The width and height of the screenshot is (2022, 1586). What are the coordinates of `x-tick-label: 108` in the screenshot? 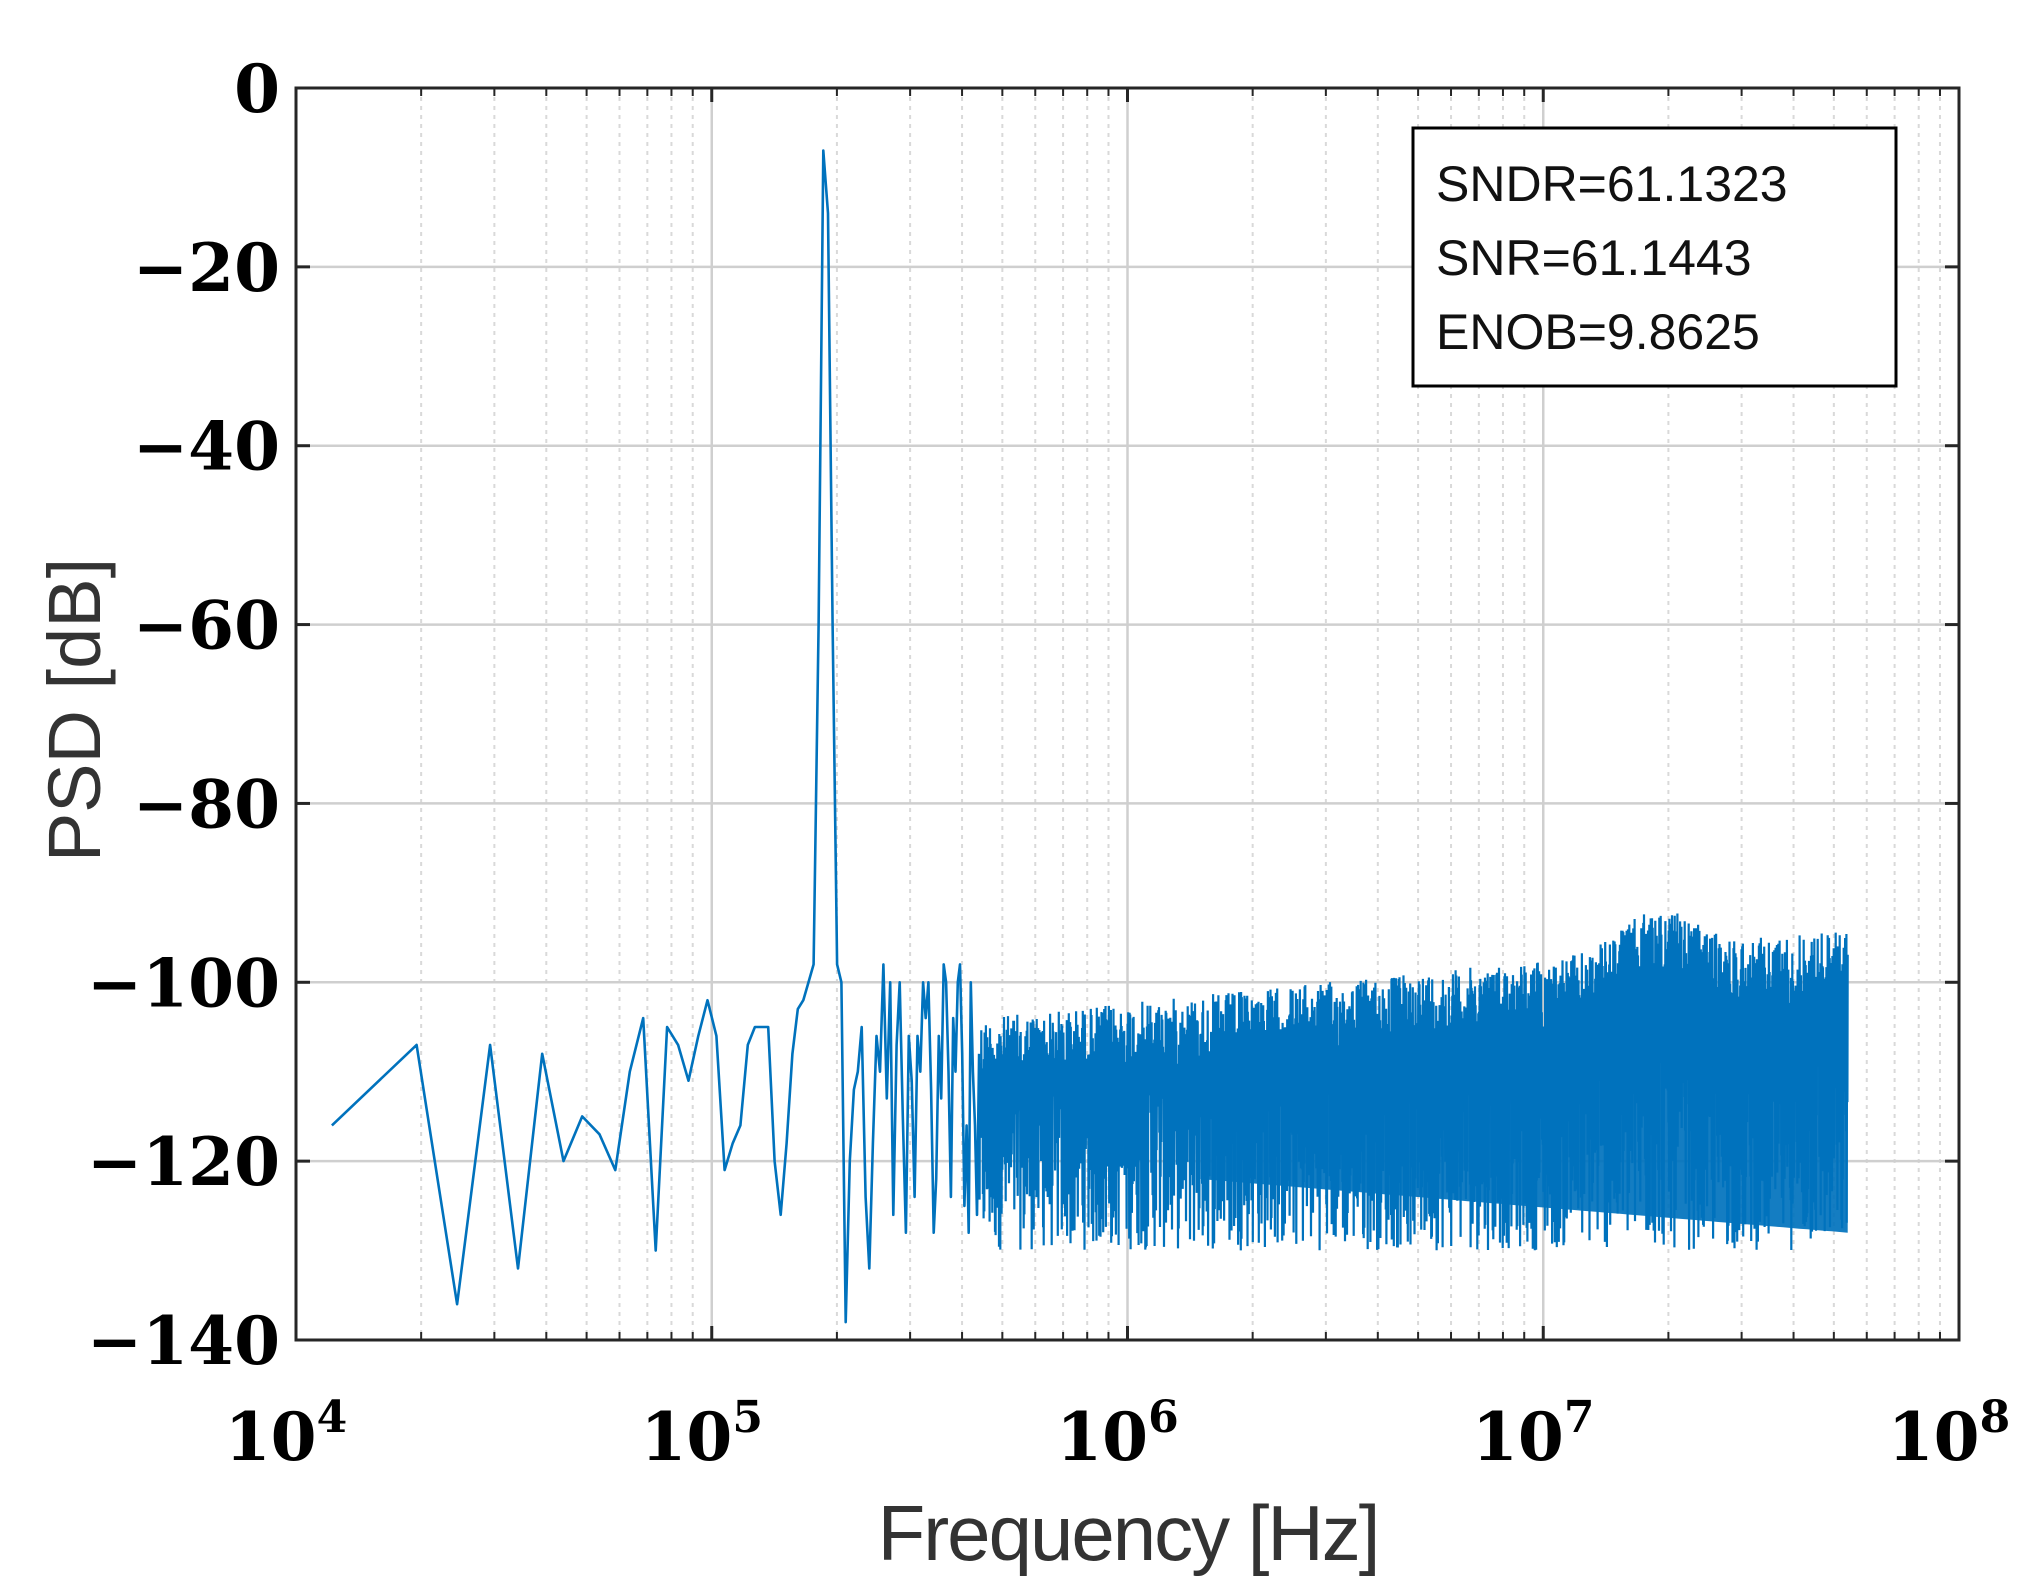 It's located at (1949, 1434).